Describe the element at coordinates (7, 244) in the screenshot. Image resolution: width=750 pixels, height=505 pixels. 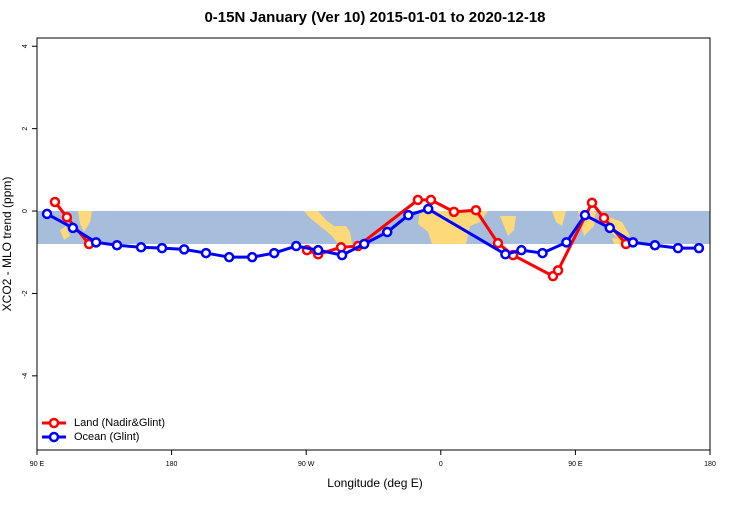
I see `y-axis-label: XCO2 - MLO trend (ppm)` at that location.